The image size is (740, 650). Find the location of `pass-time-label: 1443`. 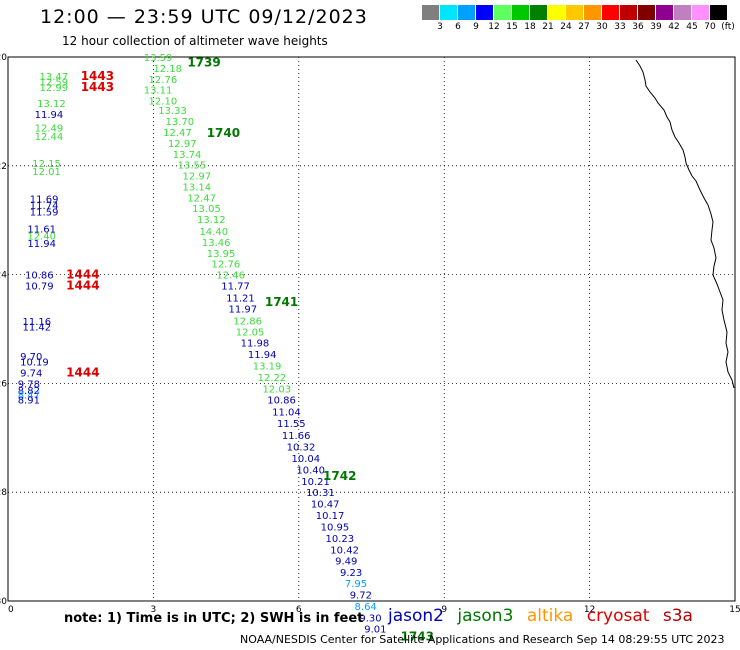

pass-time-label: 1443 is located at coordinates (97, 76).